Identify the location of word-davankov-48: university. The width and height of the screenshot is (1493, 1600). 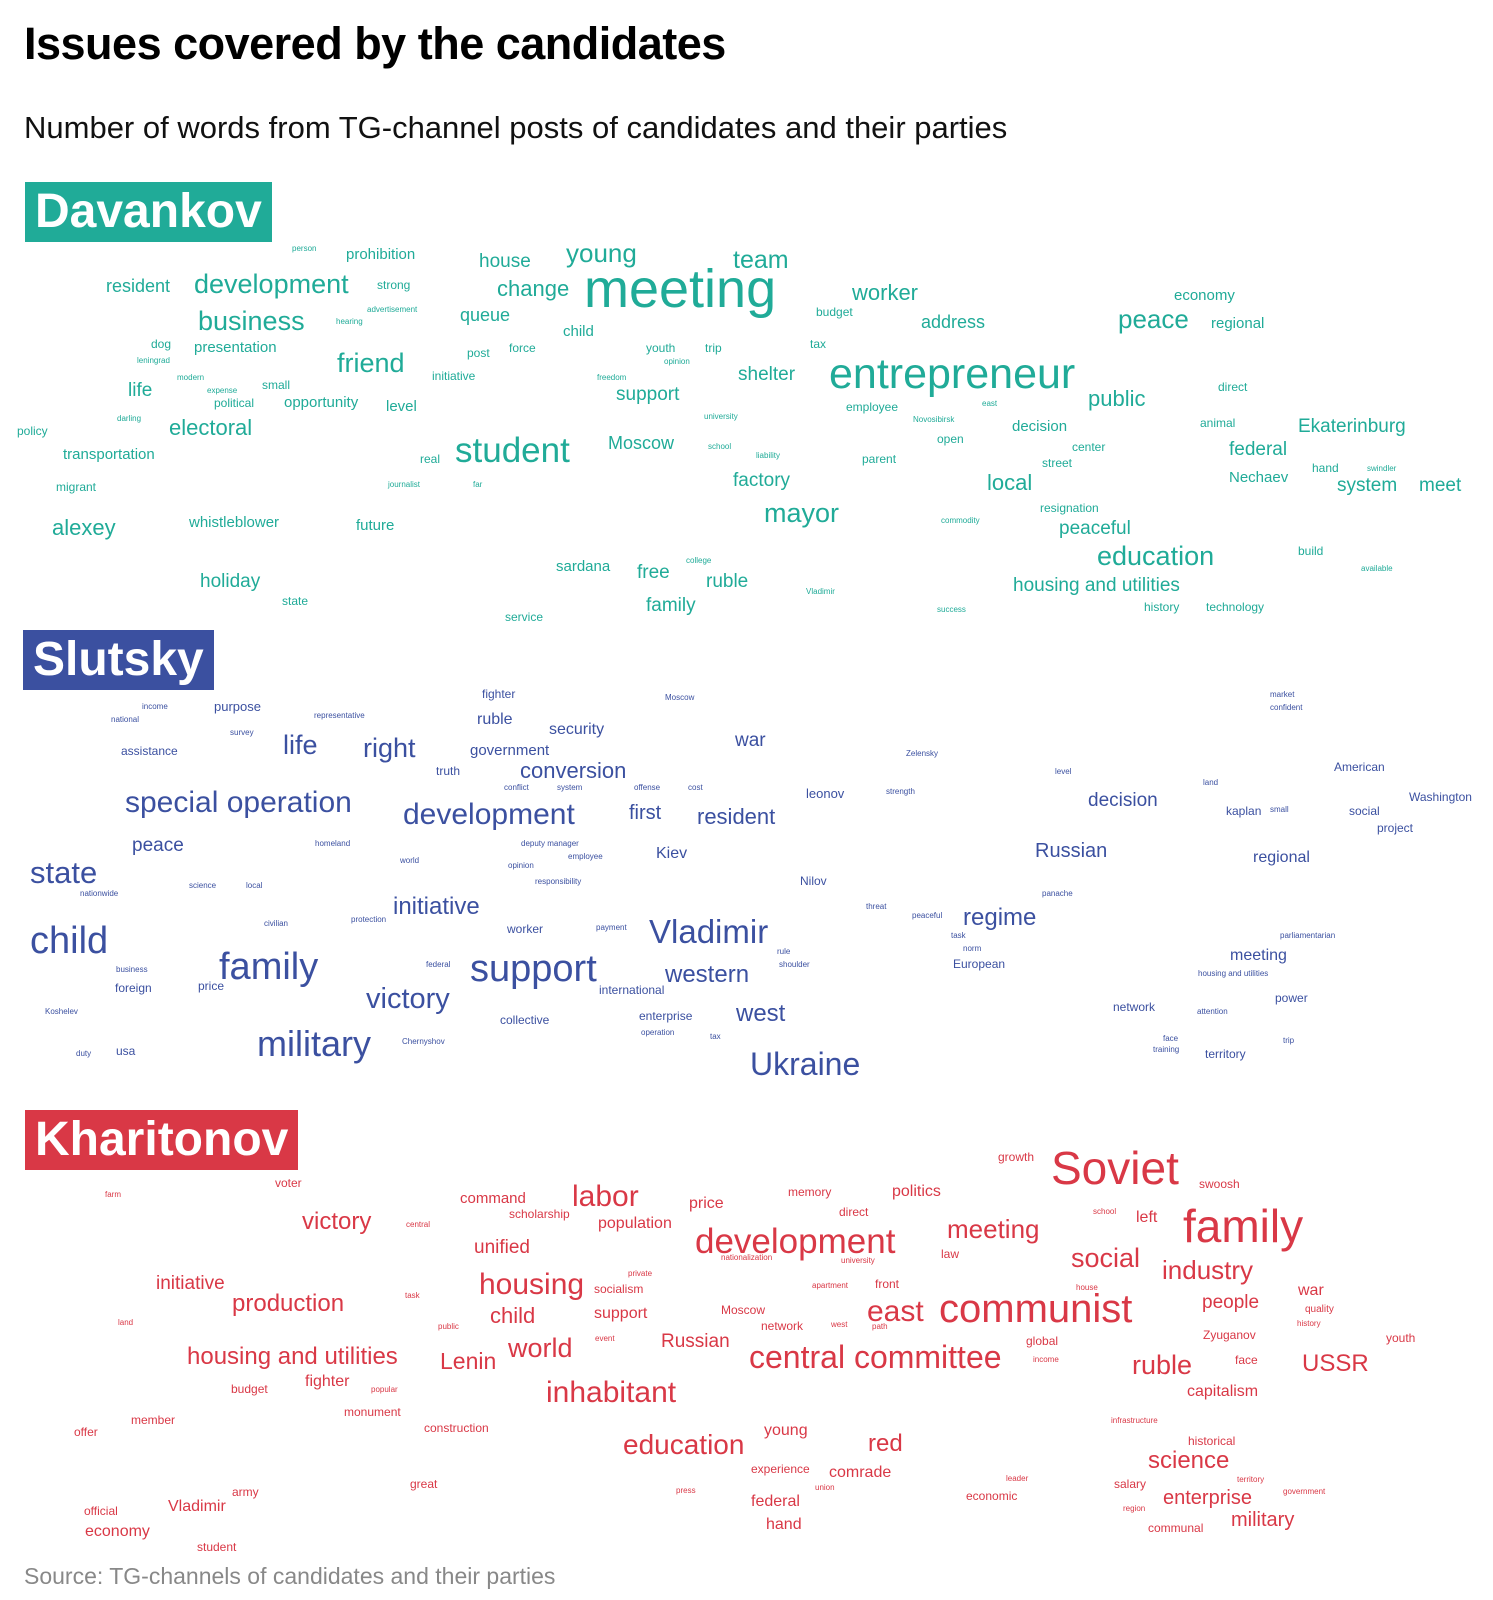
(721, 416).